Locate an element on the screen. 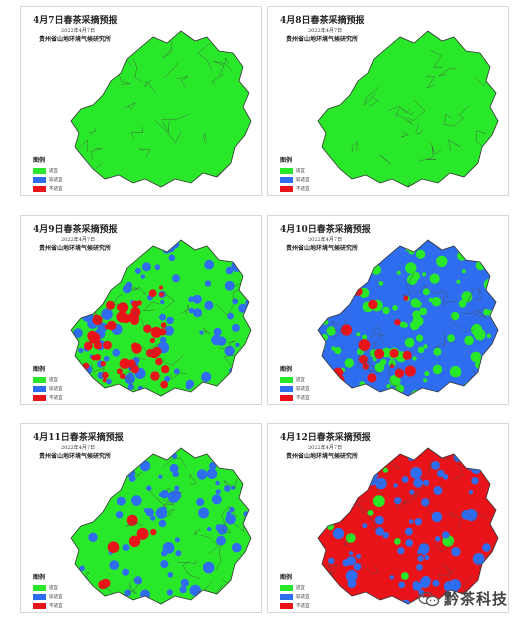 The height and width of the screenshot is (620, 531). panel-title: 4月7日春茶采摘预报 is located at coordinates (75, 21).